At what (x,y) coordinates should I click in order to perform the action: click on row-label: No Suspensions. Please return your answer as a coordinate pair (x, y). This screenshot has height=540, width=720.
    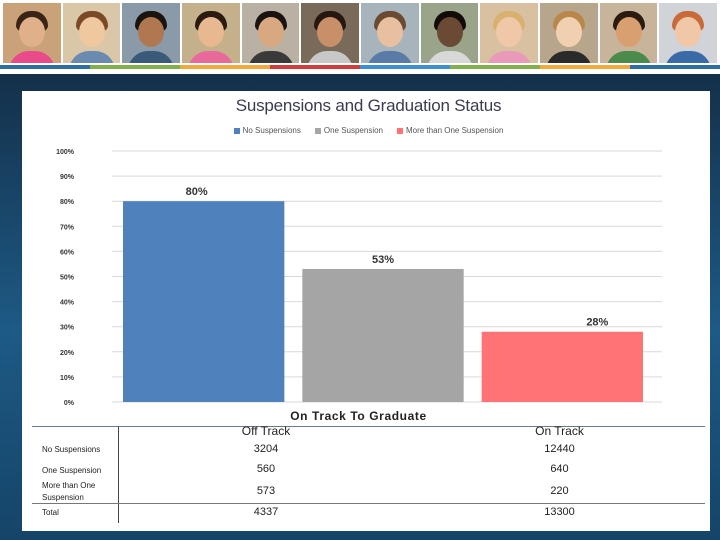
    Looking at the image, I should click on (71, 449).